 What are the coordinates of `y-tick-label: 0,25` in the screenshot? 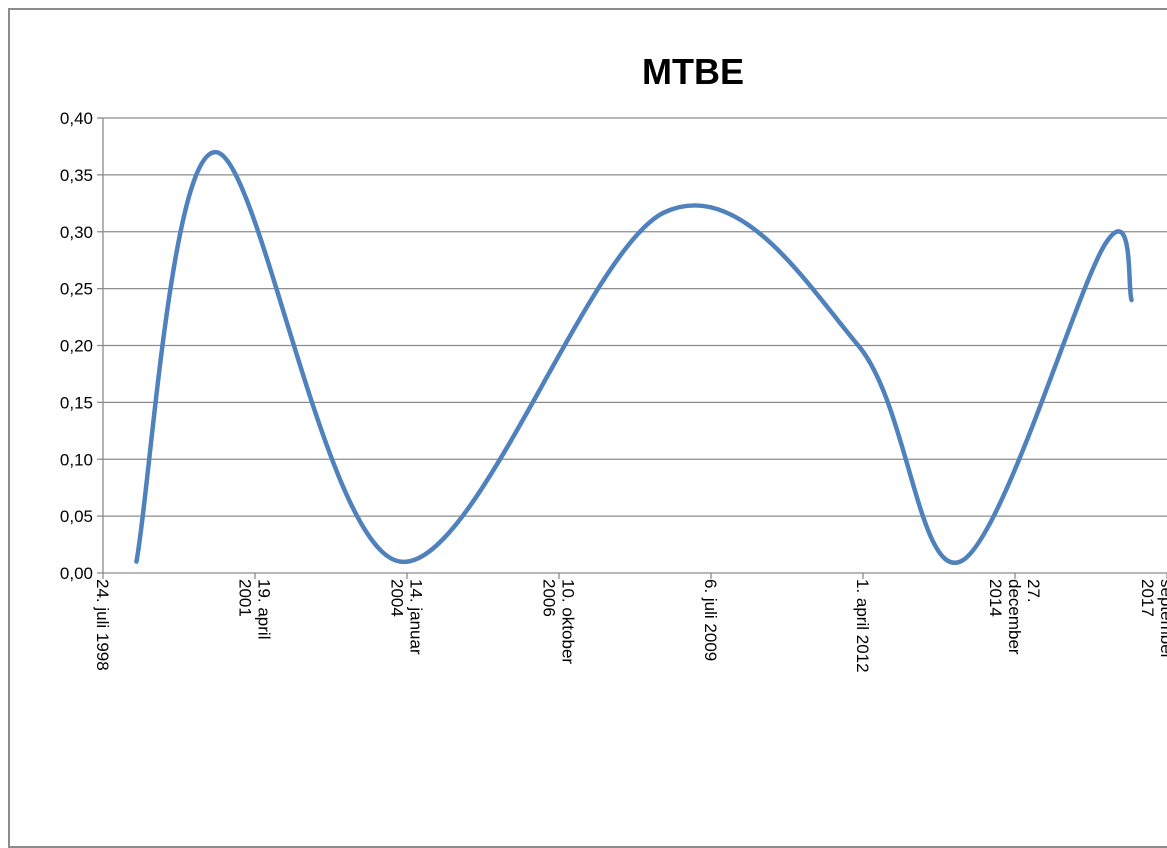 It's located at (76, 289).